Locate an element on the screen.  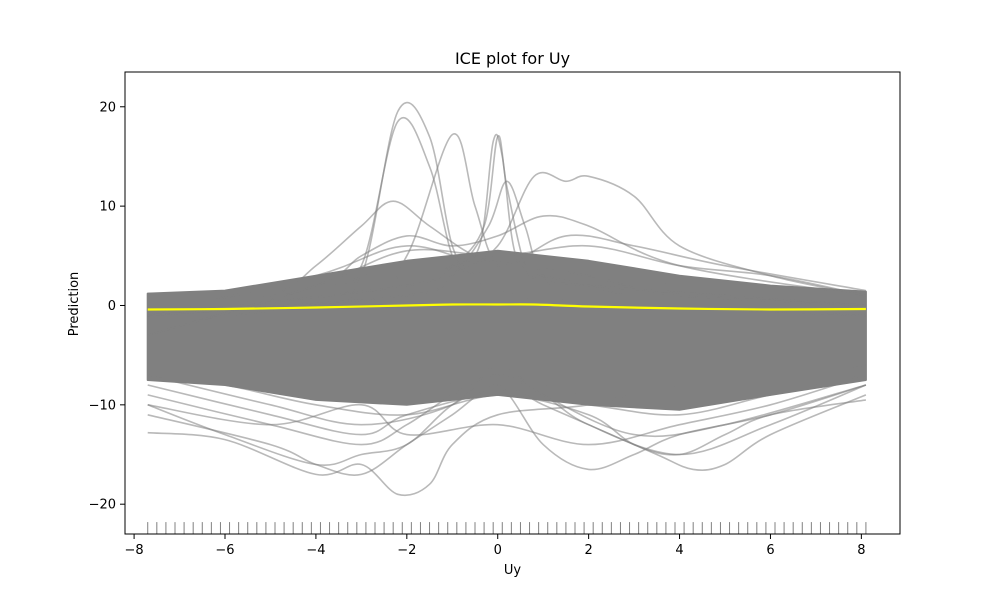
x-tick-label: −8 is located at coordinates (134, 550).